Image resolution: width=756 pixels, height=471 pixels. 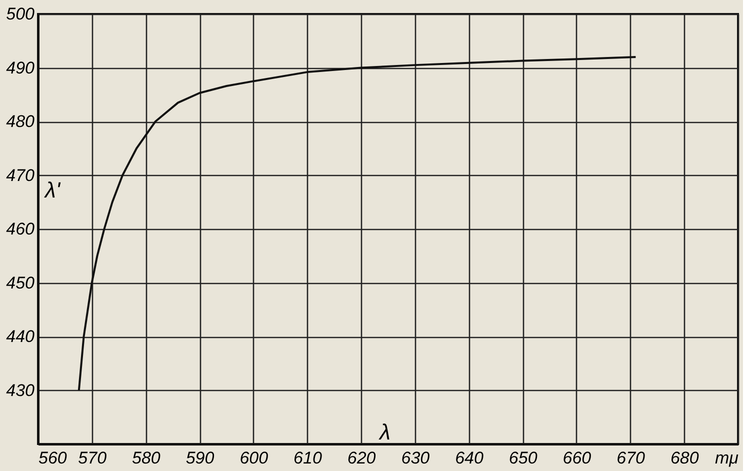 What do you see at coordinates (308, 458) in the screenshot?
I see `x-tick-label: 610` at bounding box center [308, 458].